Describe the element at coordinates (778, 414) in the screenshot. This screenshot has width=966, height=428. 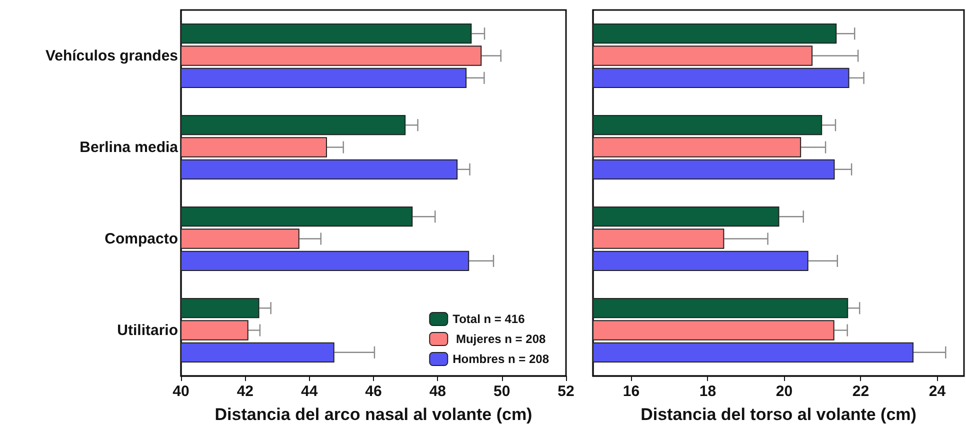
I see `x-axis-title: Distancia del torso al volante (cm)` at that location.